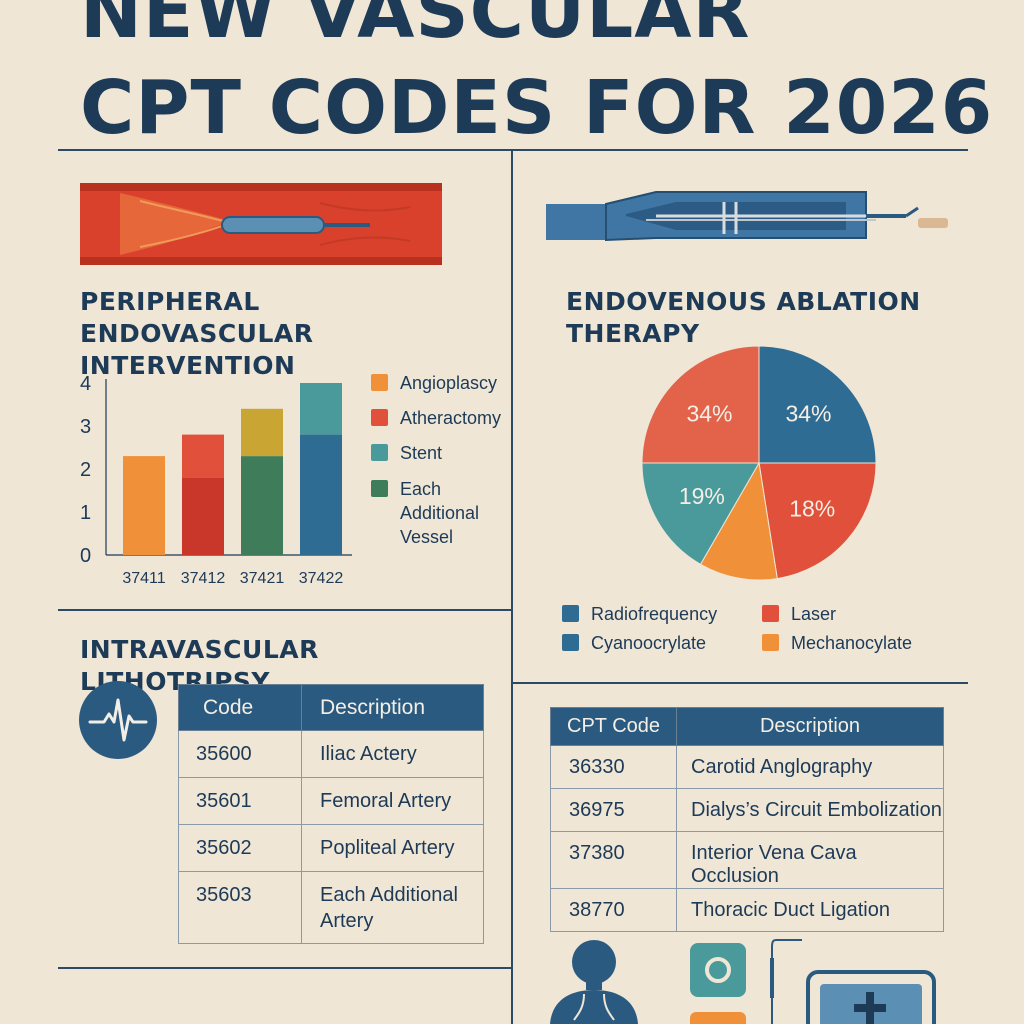 Image resolution: width=1024 pixels, height=1024 pixels. What do you see at coordinates (718, 1018) in the screenshot?
I see `orange-tile-icon` at bounding box center [718, 1018].